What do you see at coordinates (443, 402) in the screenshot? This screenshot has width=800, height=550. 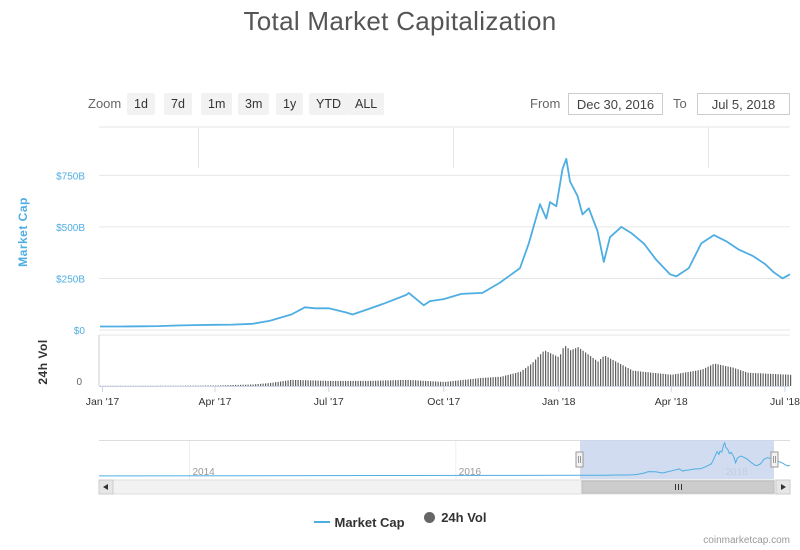 I see `x-tick-label: Oct '17` at bounding box center [443, 402].